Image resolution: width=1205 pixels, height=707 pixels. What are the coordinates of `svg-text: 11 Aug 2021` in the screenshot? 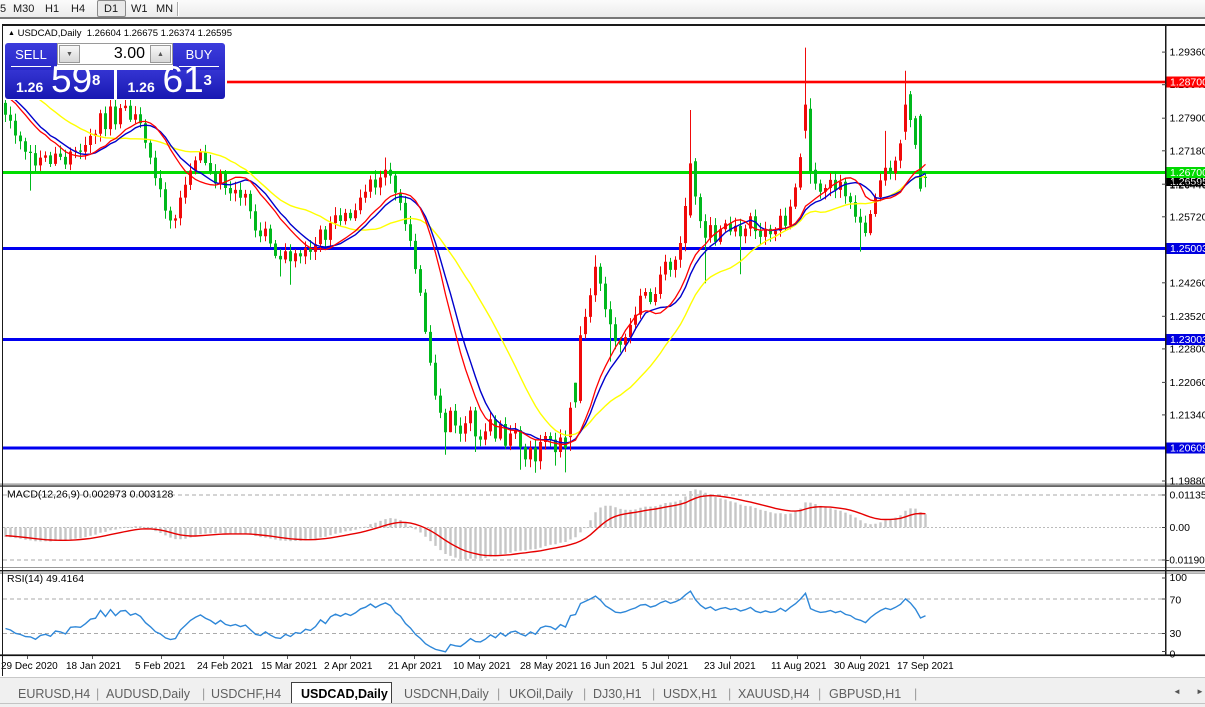 It's located at (799, 666).